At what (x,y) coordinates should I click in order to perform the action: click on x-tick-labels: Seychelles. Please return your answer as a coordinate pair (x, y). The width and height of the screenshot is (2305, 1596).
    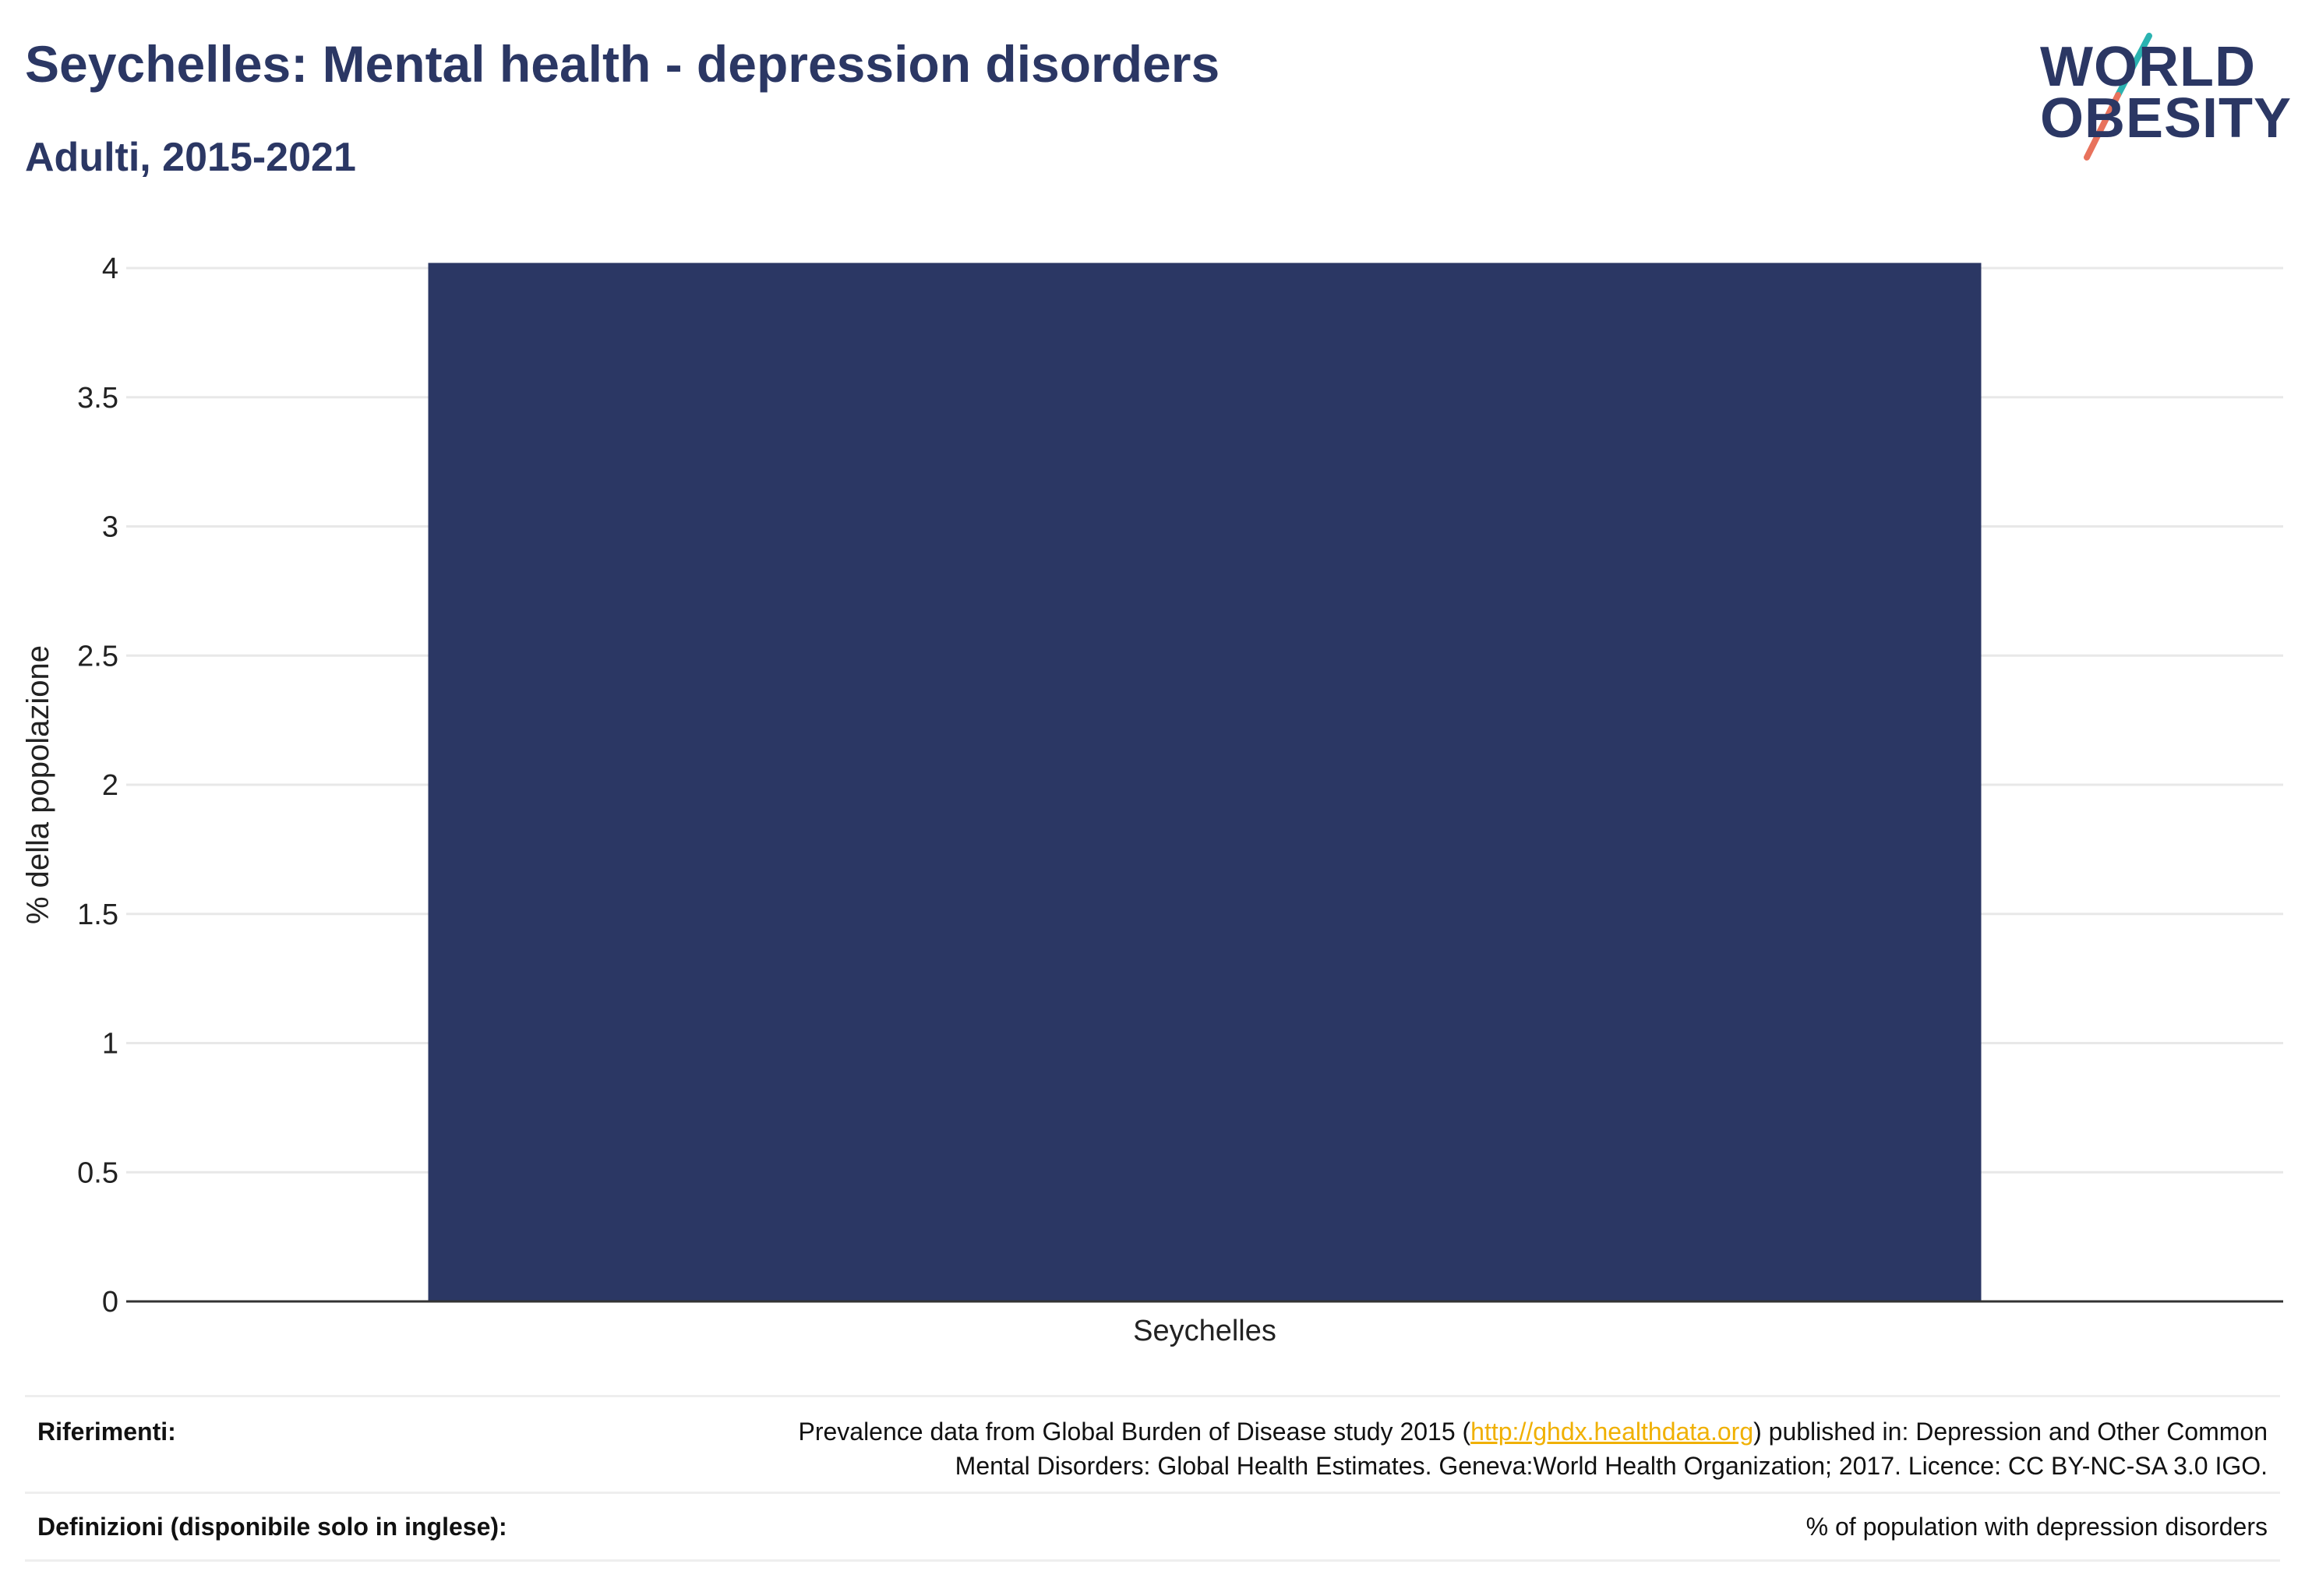
    Looking at the image, I should click on (1204, 1331).